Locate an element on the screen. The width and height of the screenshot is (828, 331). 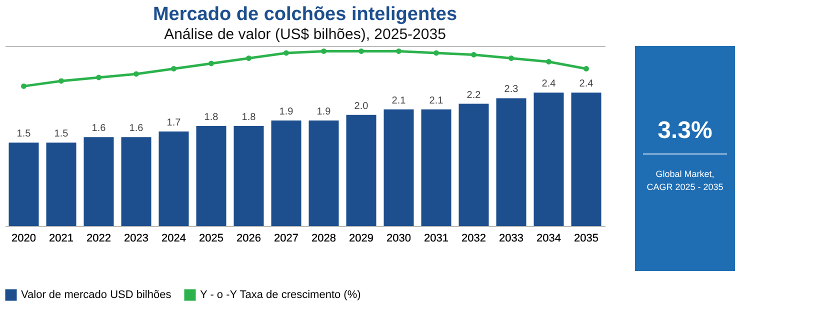
x-tick-label: 2032 is located at coordinates (474, 238).